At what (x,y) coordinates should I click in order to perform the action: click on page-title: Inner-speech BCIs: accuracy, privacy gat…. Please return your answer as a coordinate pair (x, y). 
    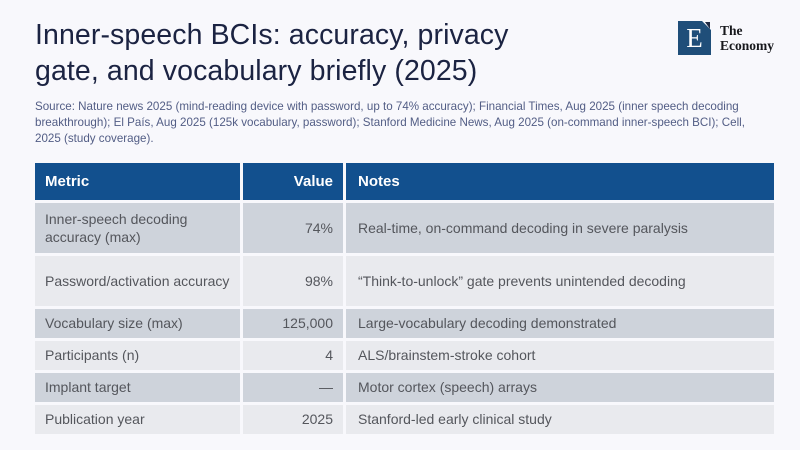
    Looking at the image, I should click on (272, 53).